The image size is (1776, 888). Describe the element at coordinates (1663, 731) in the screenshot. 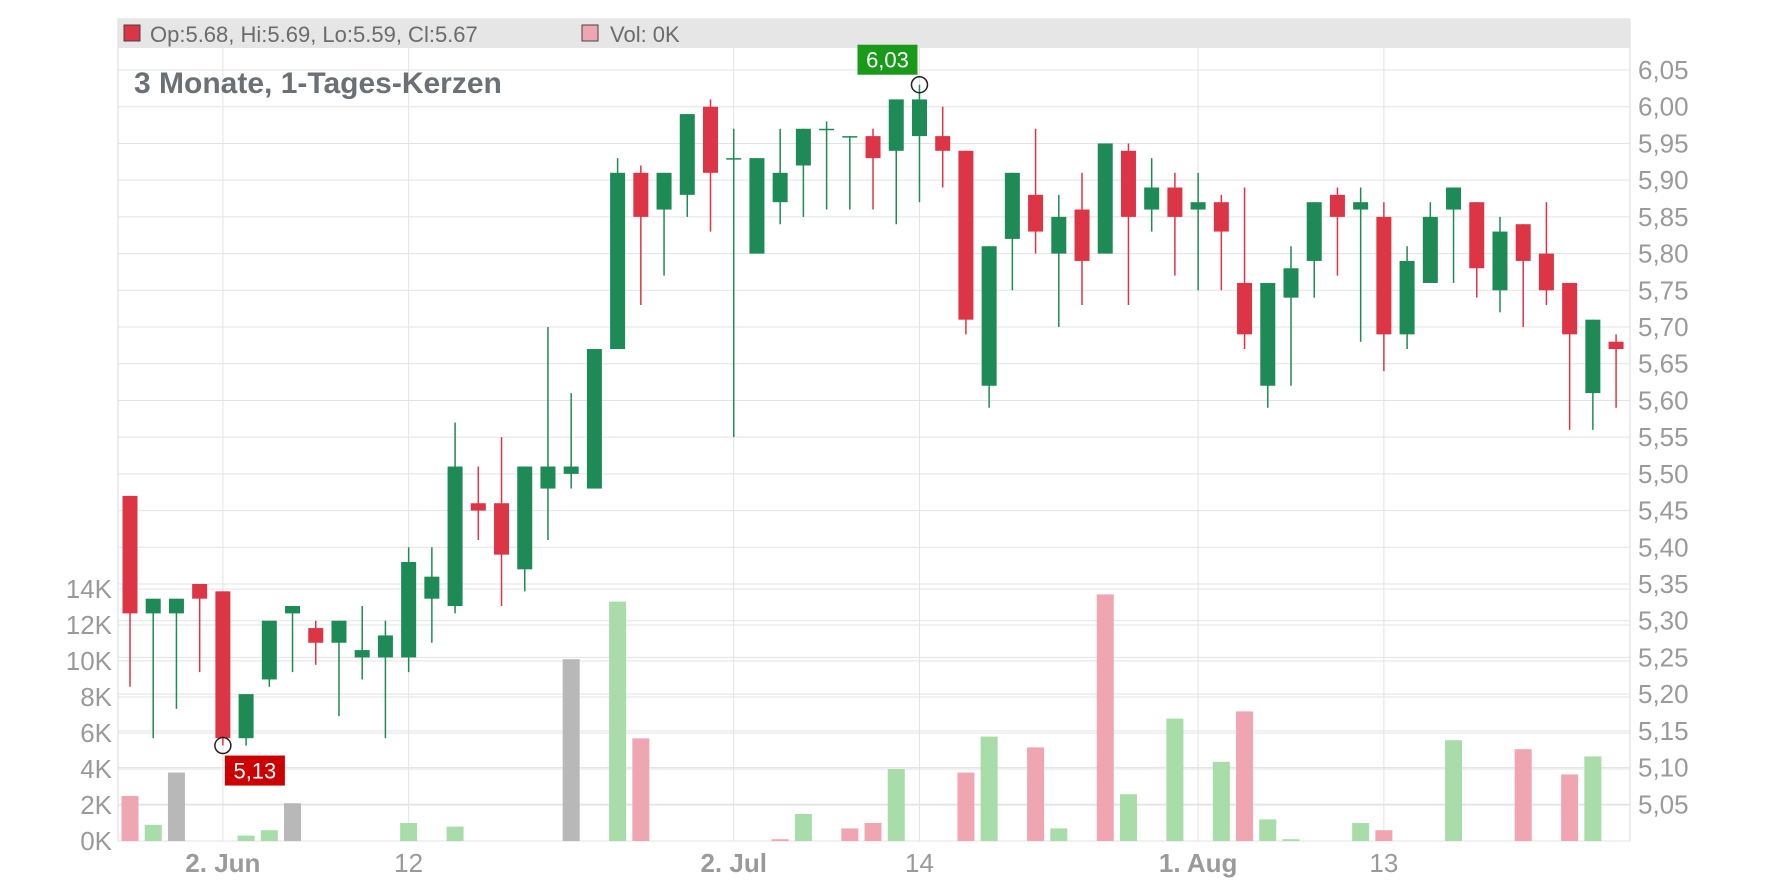

I see `price-tick-label: 5,15` at that location.